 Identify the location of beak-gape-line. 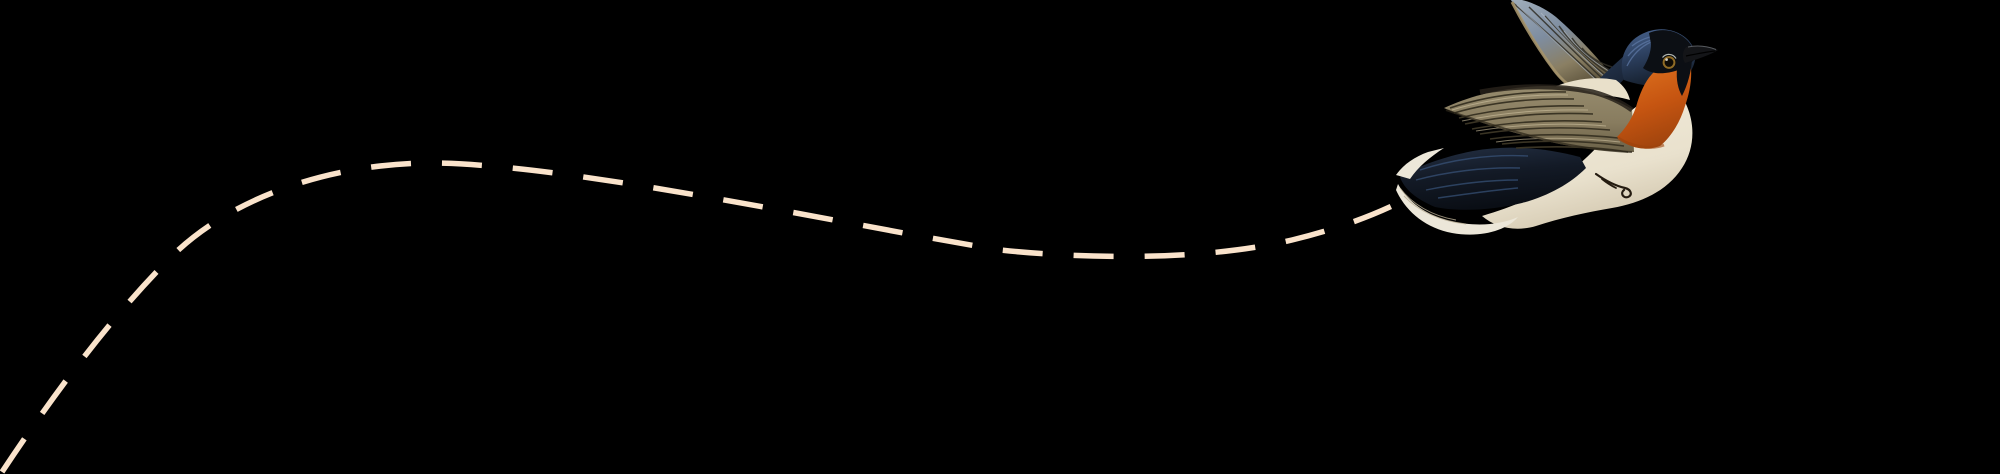
(1700, 53).